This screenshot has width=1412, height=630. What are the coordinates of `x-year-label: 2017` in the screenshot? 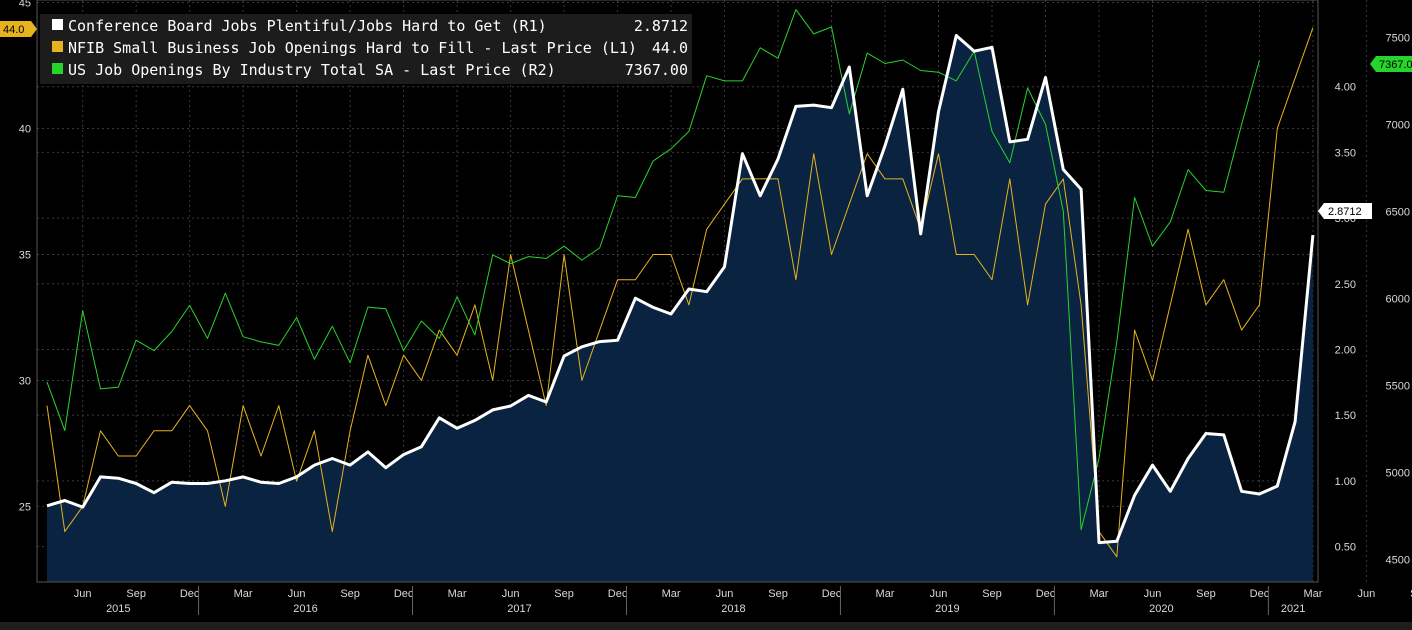 It's located at (519, 609).